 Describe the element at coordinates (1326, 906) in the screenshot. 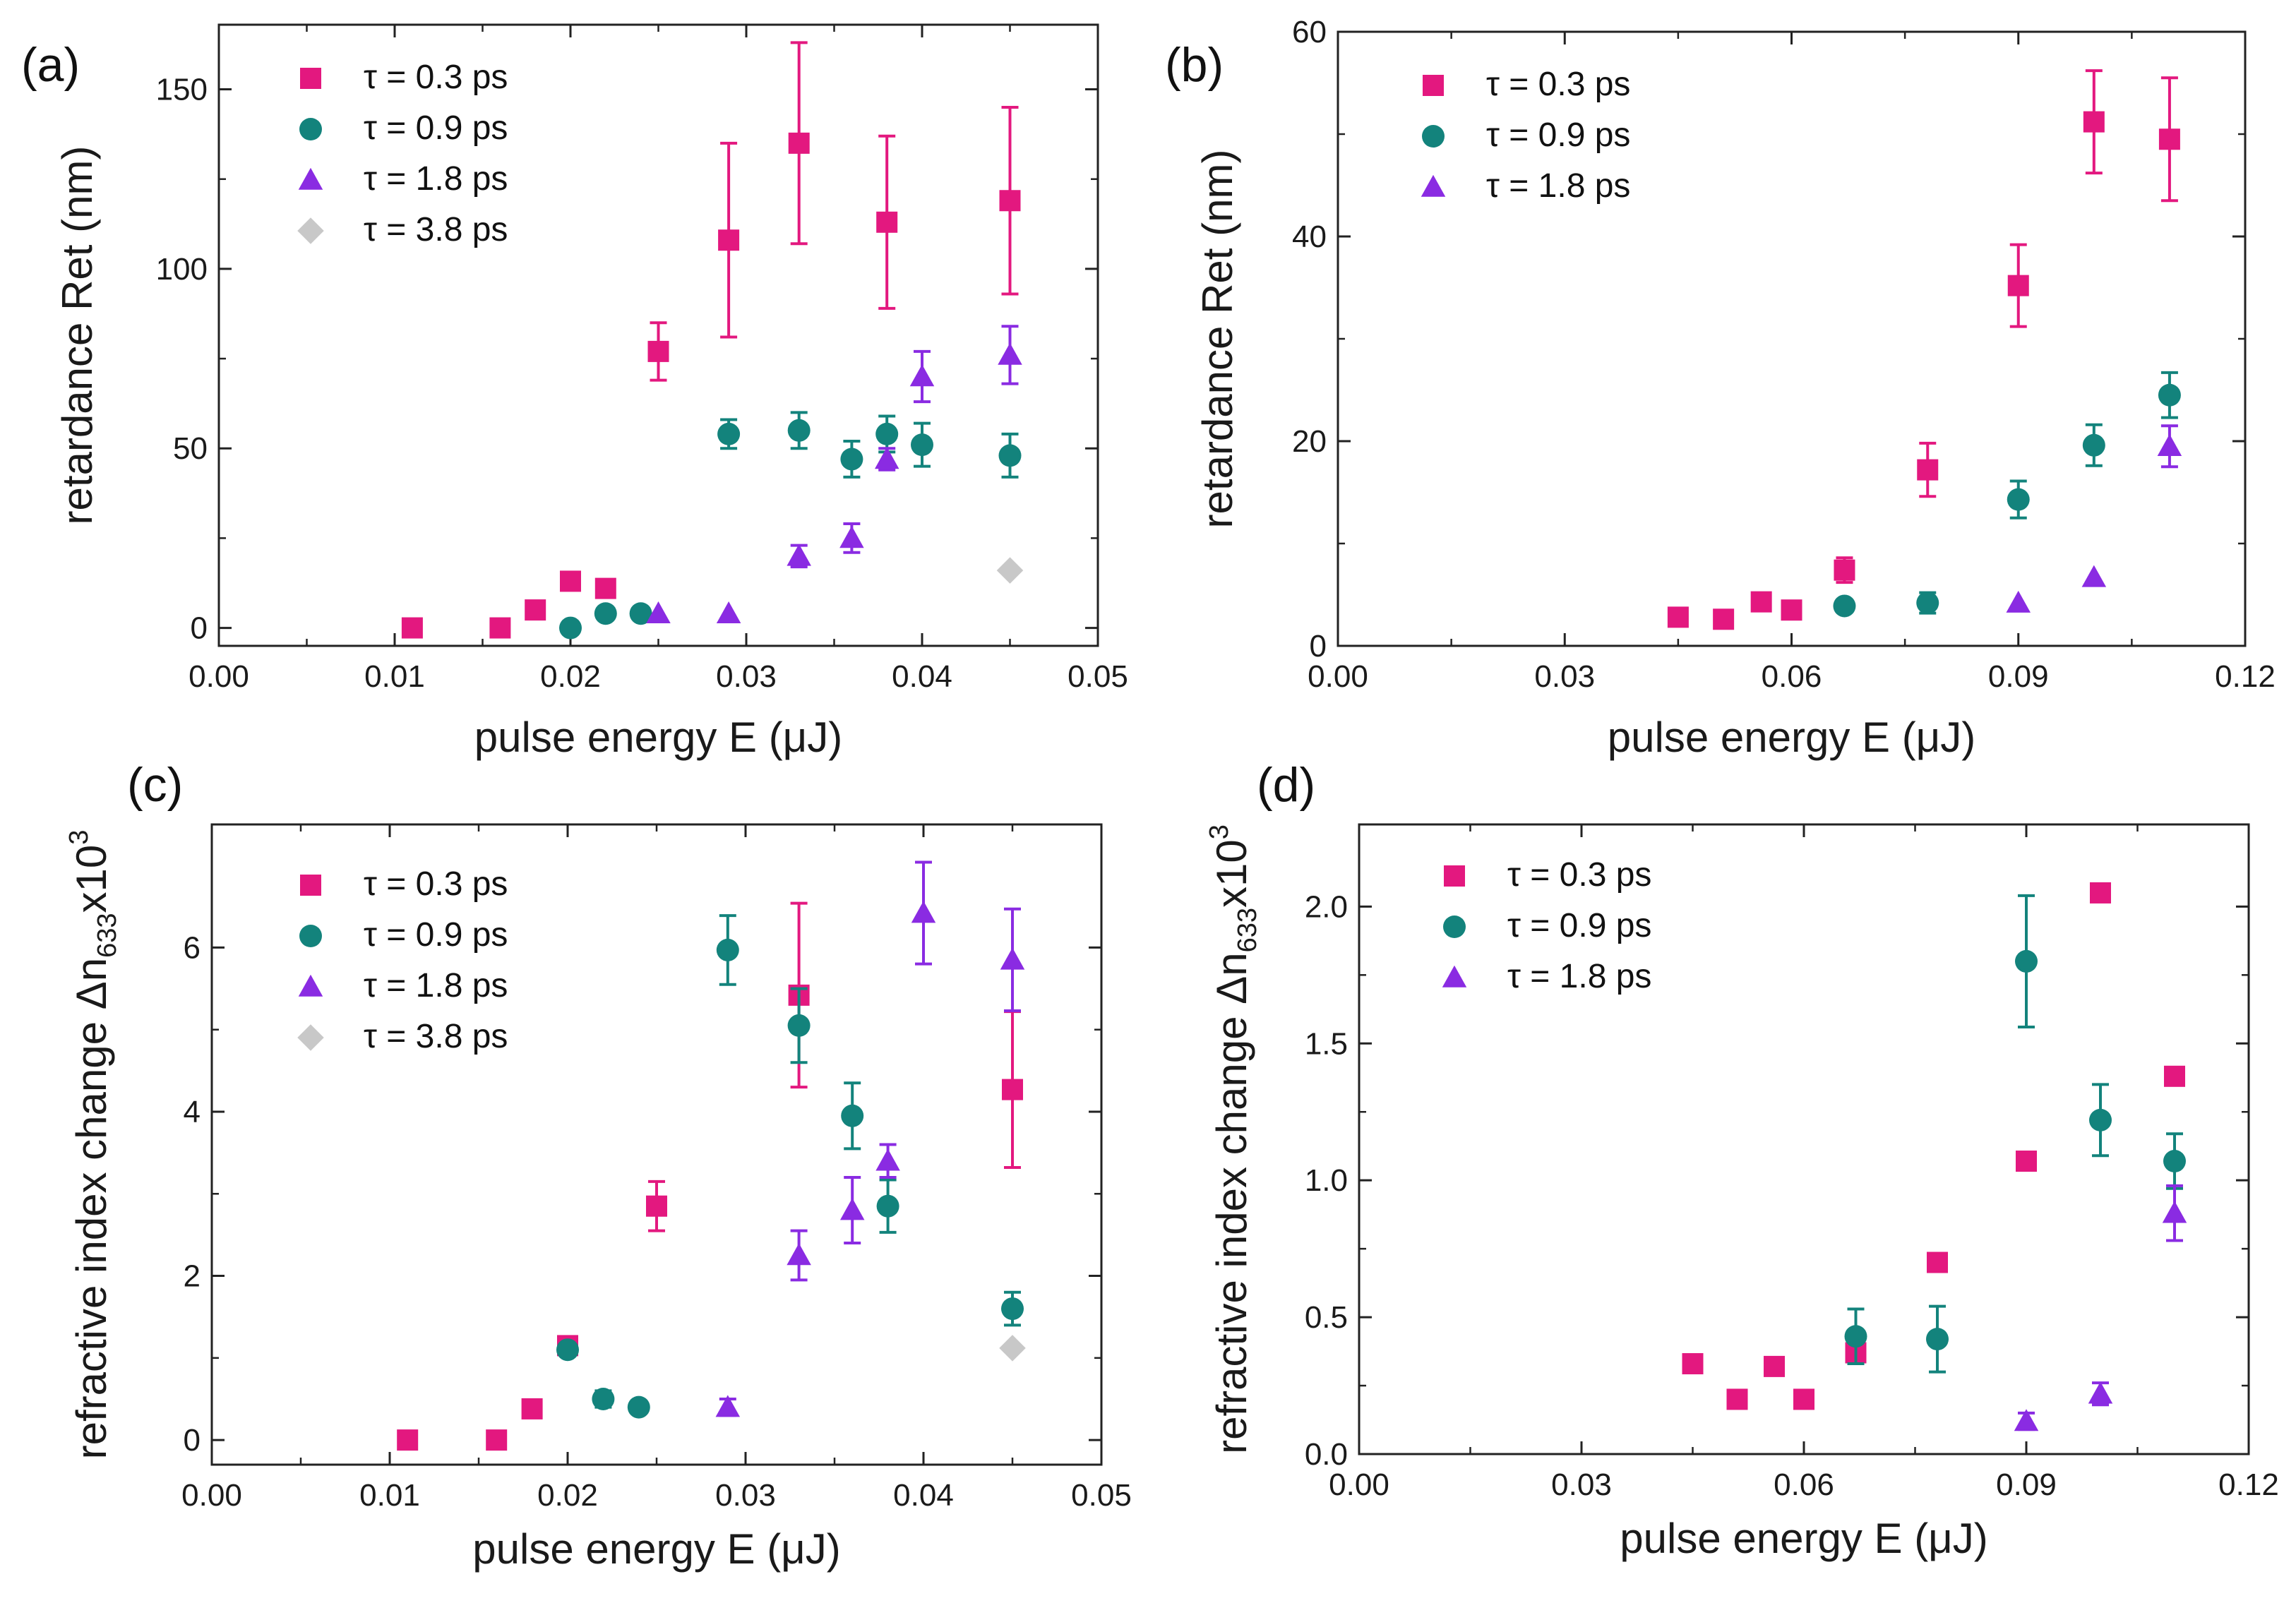

I see `y-tick-label: 2.0` at that location.